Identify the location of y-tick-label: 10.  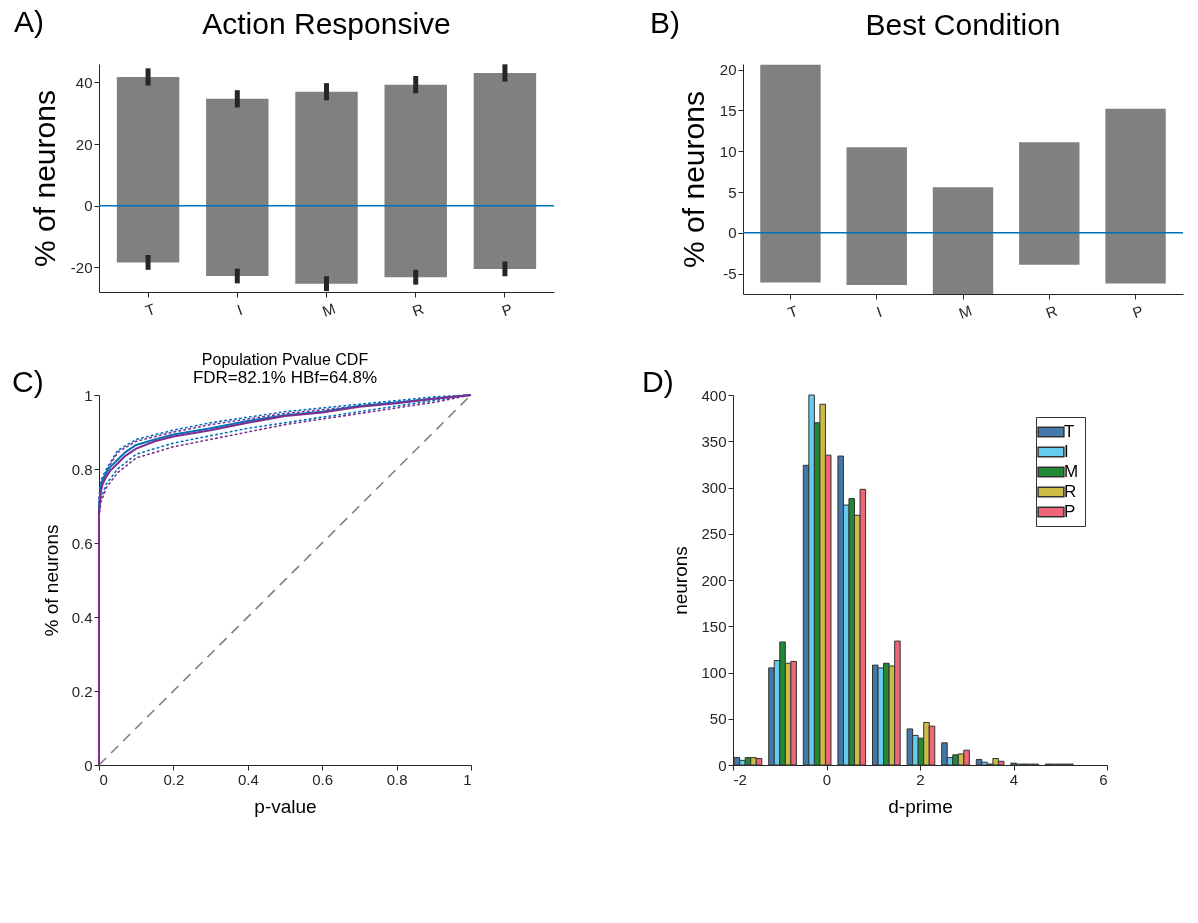
(728, 151).